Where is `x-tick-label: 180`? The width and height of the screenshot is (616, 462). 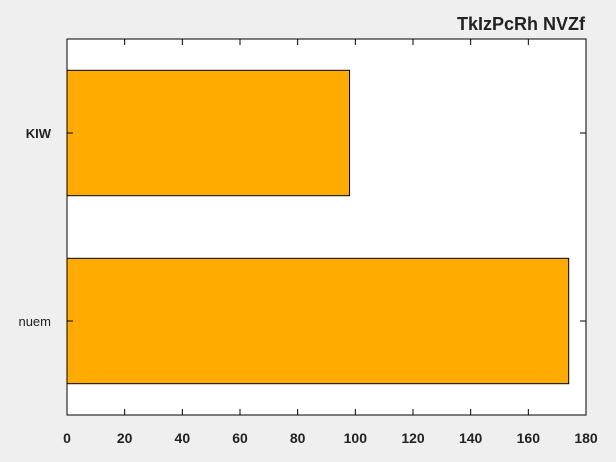
x-tick-label: 180 is located at coordinates (586, 438).